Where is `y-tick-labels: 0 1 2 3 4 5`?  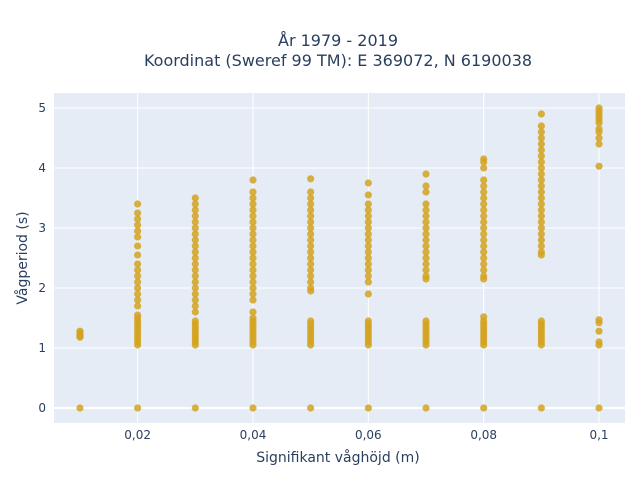
y-tick-labels: 0 1 2 3 4 5 is located at coordinates (42, 258).